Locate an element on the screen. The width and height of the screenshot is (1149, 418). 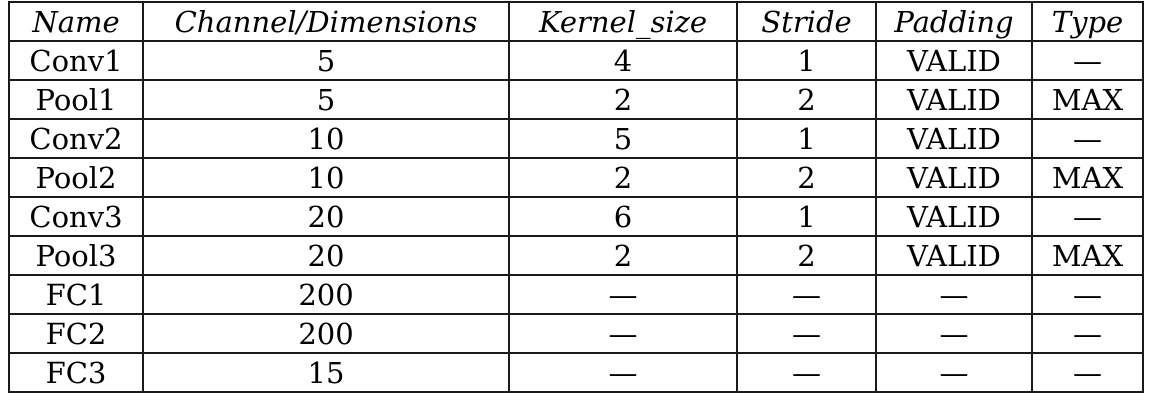
header-stride: Stride is located at coordinates (806, 21).